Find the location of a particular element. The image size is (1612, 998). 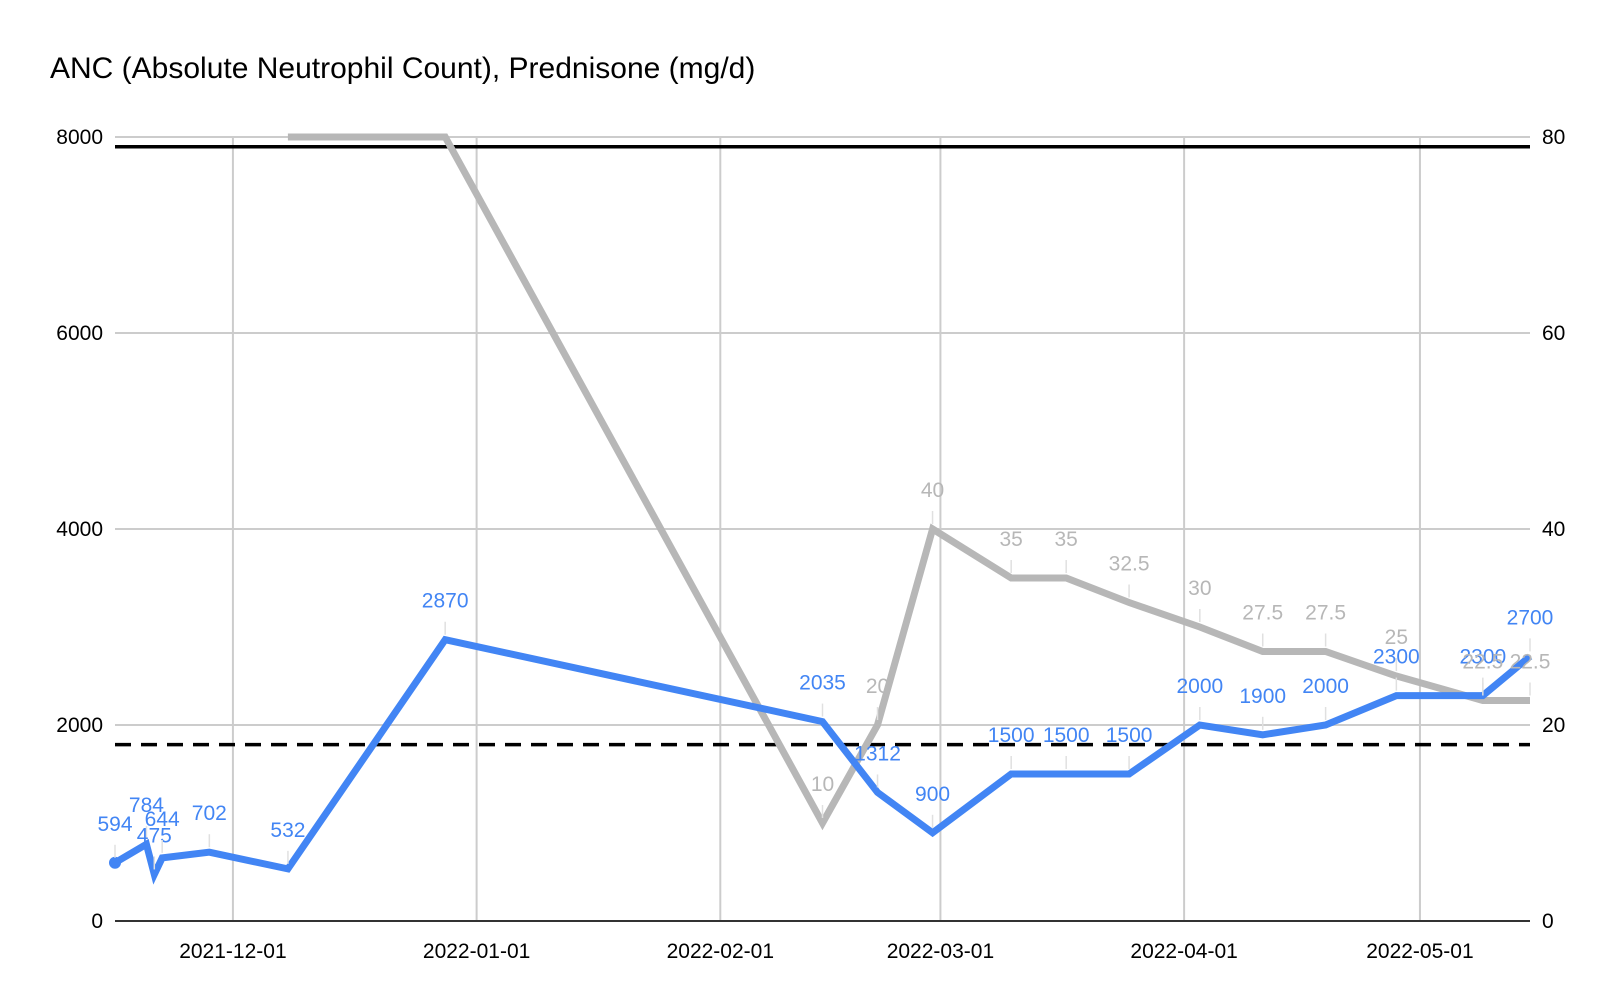

anc-data-label: 1312 is located at coordinates (877, 753).